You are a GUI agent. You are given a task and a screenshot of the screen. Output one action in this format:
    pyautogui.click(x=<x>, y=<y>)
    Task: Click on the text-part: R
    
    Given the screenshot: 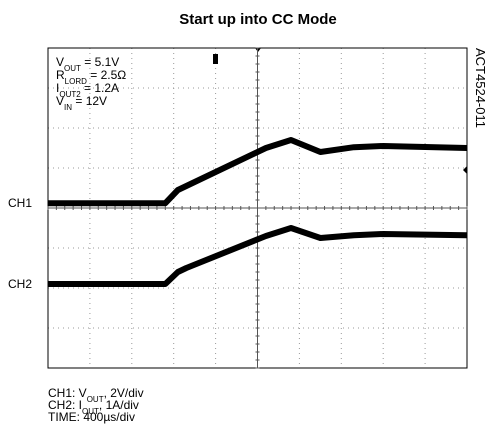 What is the action you would take?
    pyautogui.click(x=60, y=75)
    